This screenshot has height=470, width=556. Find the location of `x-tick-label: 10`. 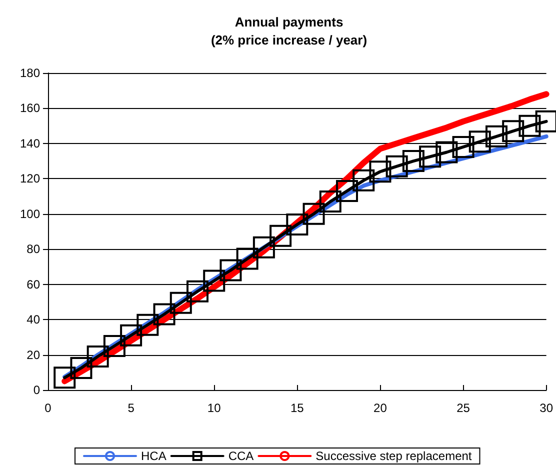

x-tick-label: 10 is located at coordinates (214, 408).